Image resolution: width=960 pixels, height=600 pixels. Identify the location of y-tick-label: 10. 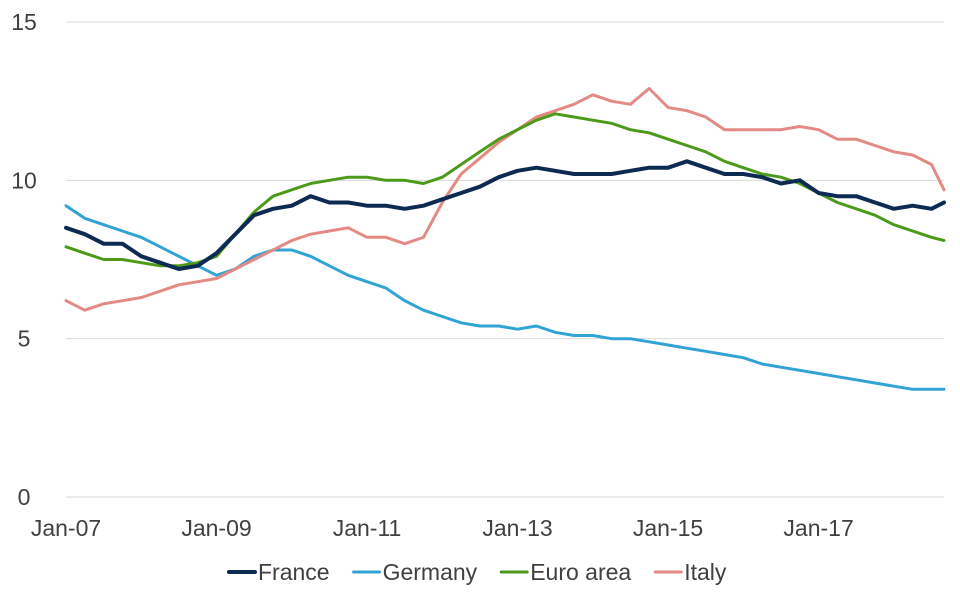
(24, 180).